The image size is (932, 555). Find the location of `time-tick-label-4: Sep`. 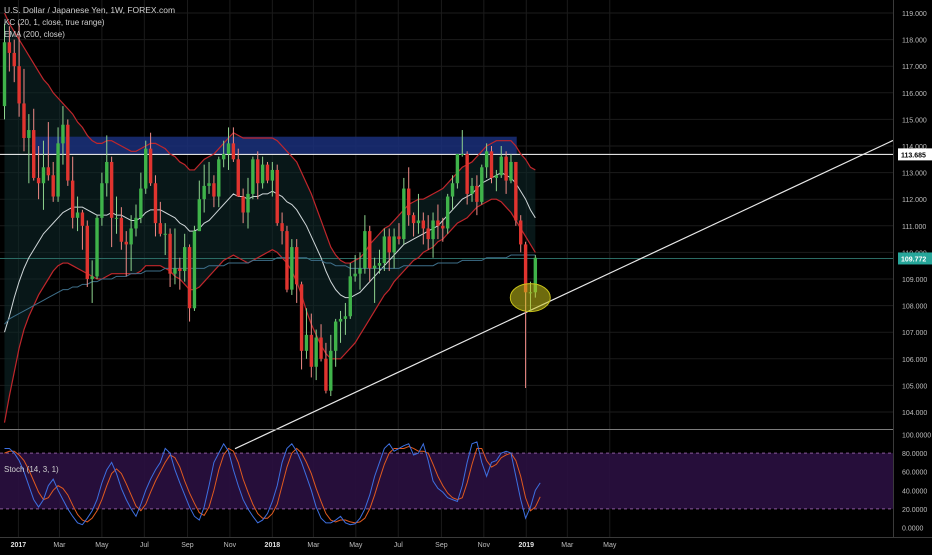

time-tick-label-4: Sep is located at coordinates (187, 545).